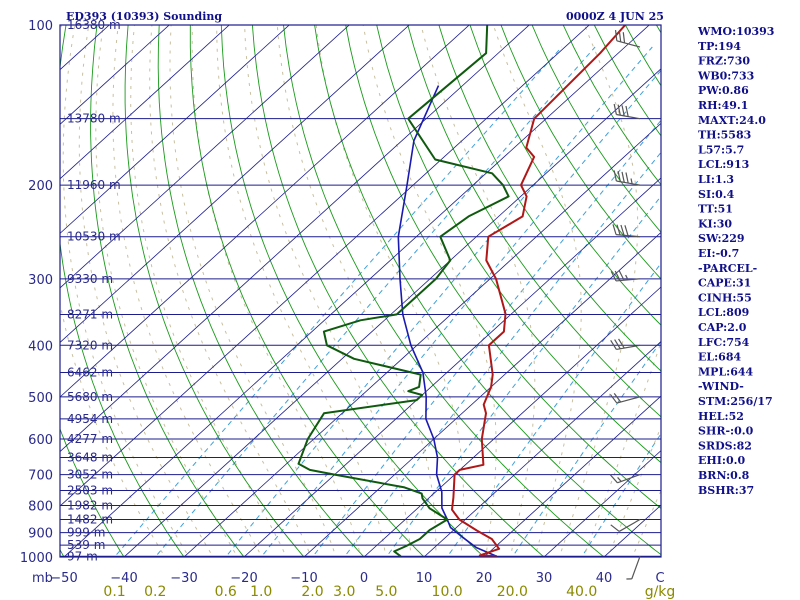  Describe the element at coordinates (90, 505) in the screenshot. I see `height-label: 1982 m` at that location.